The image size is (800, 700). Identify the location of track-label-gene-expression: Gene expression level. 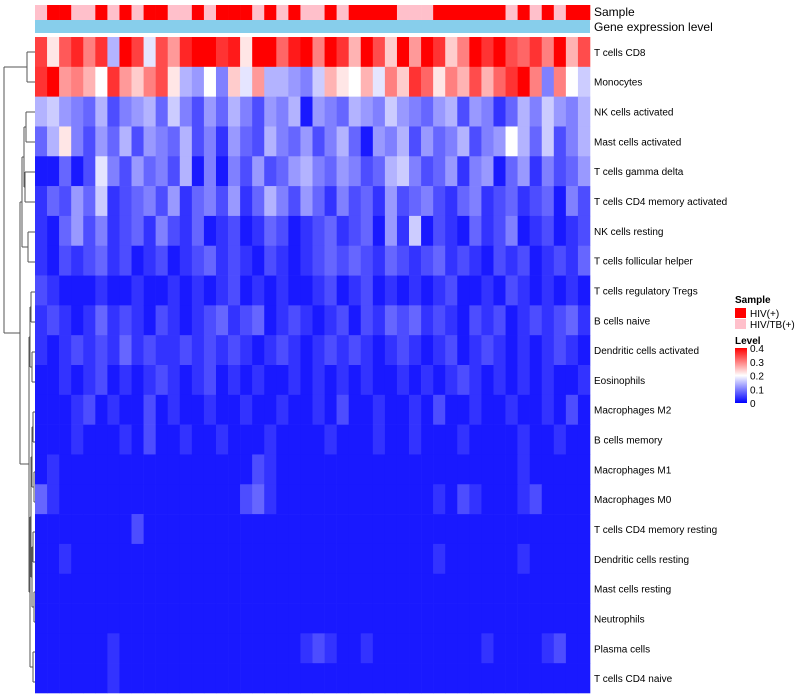
(653, 27).